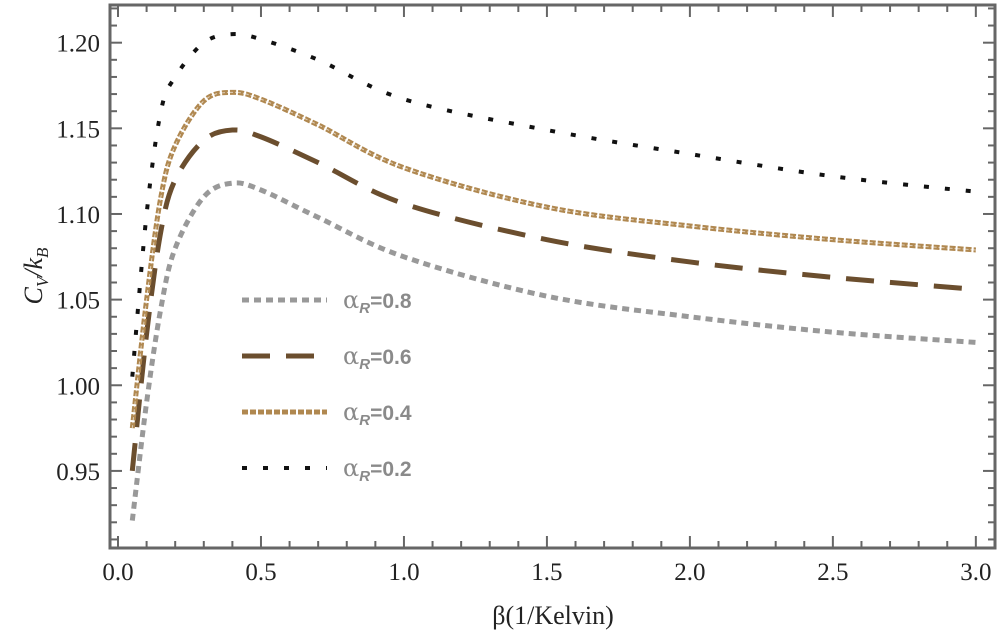 The height and width of the screenshot is (642, 1000). I want to click on x-tick-label: 1.5, so click(546, 572).